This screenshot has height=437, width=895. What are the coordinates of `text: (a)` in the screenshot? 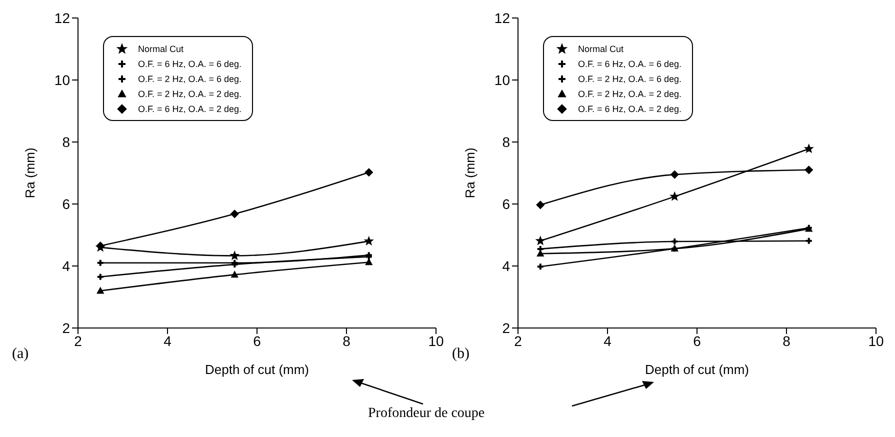 It's located at (20, 354).